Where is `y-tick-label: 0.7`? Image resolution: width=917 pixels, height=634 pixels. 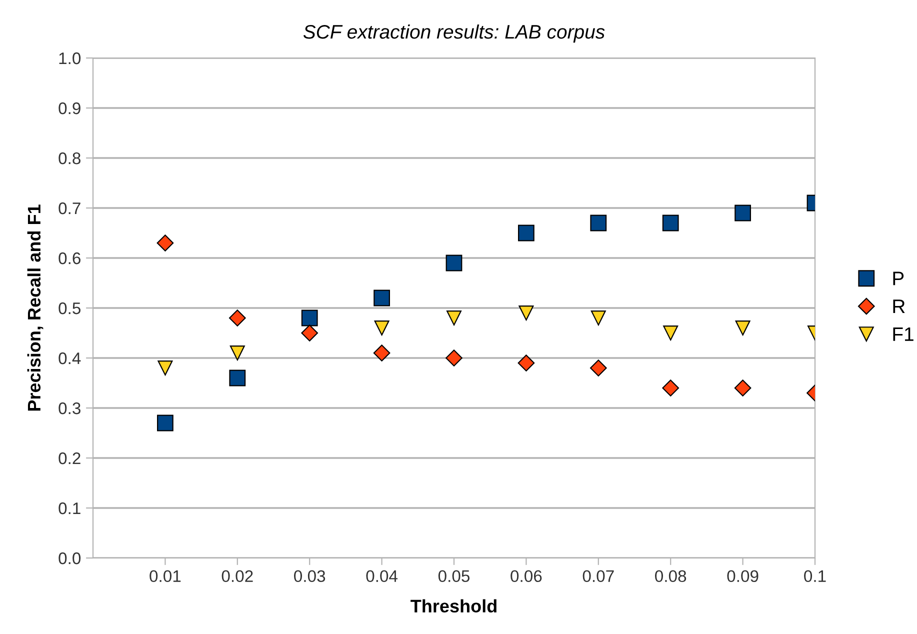 y-tick-label: 0.7 is located at coordinates (69, 208).